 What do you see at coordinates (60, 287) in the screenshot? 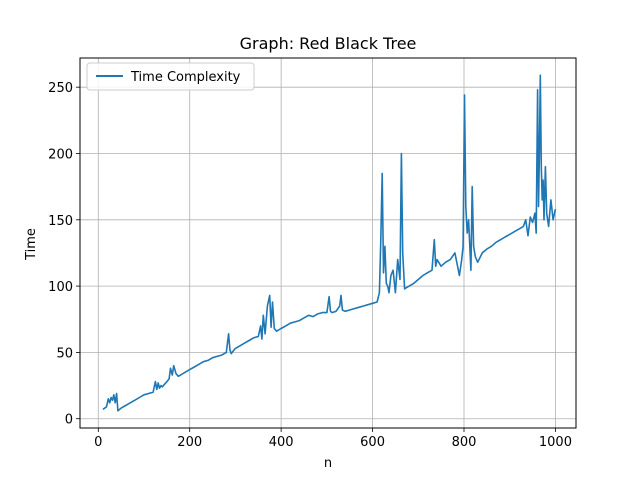
I see `y-tick-label: 100` at bounding box center [60, 287].